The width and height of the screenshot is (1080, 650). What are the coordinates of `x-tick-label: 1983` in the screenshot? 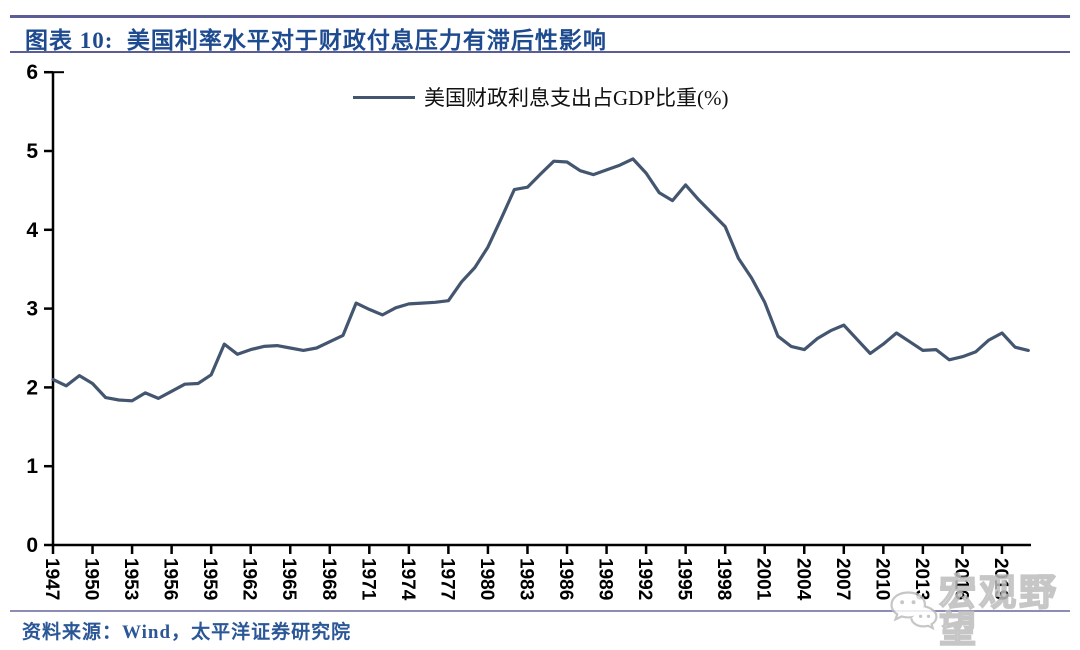 It's located at (525, 579).